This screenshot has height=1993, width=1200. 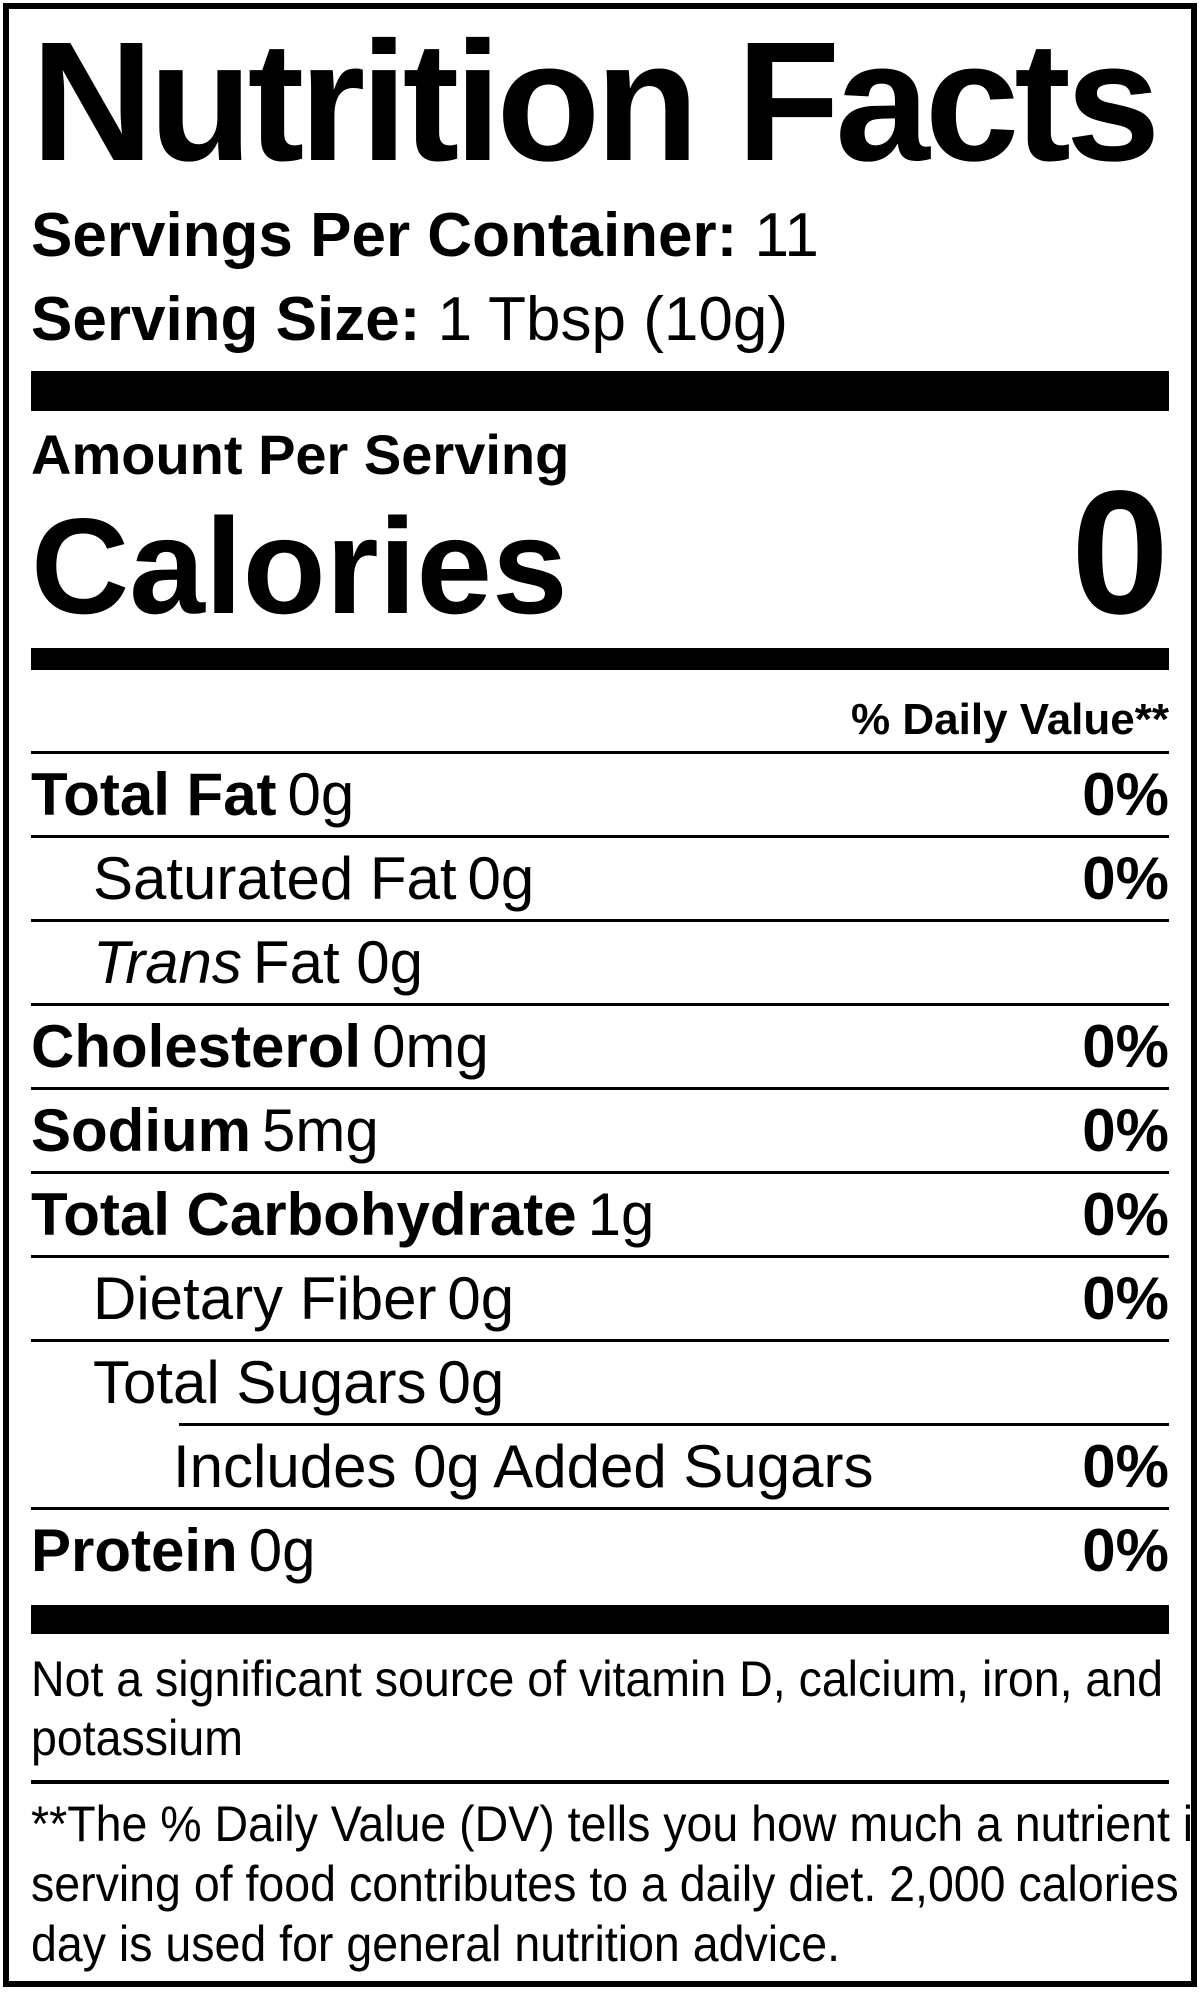 What do you see at coordinates (338, 962) in the screenshot?
I see `nutrient-amount: Fat 0g` at bounding box center [338, 962].